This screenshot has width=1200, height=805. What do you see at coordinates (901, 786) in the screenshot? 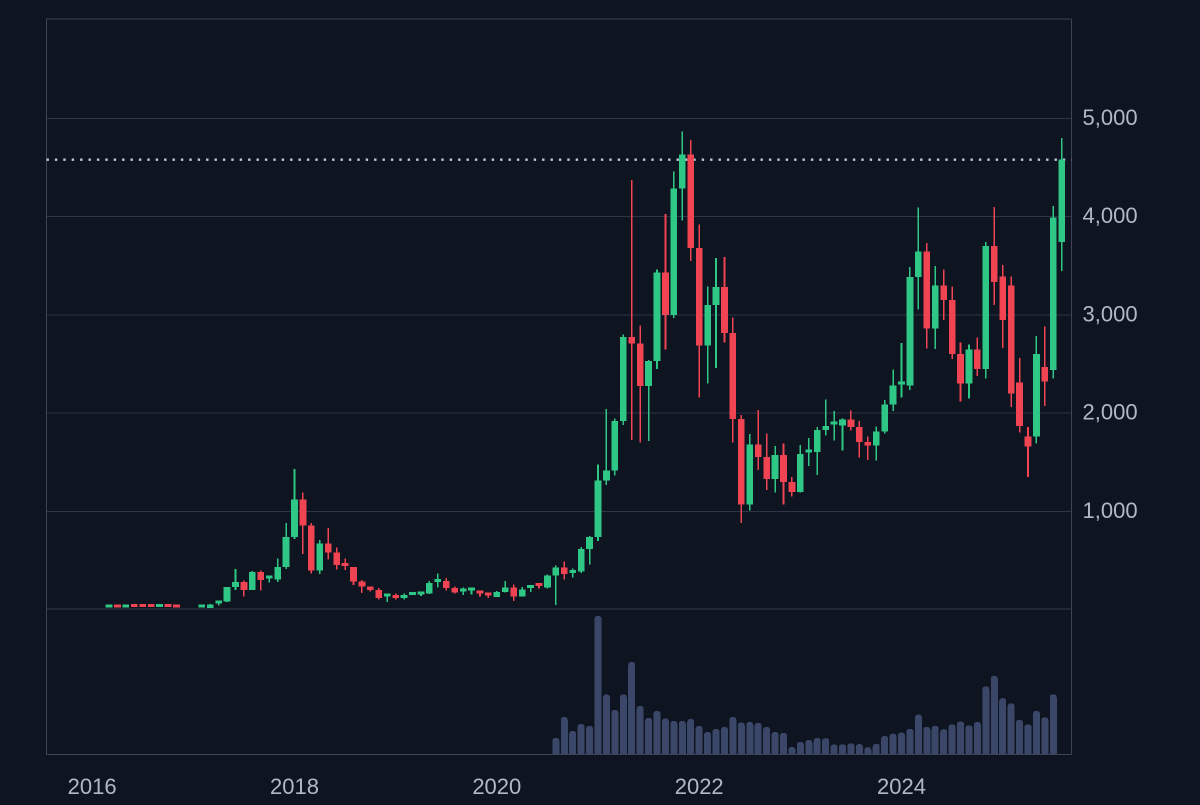
I see `svg-text: 2024` at bounding box center [901, 786].